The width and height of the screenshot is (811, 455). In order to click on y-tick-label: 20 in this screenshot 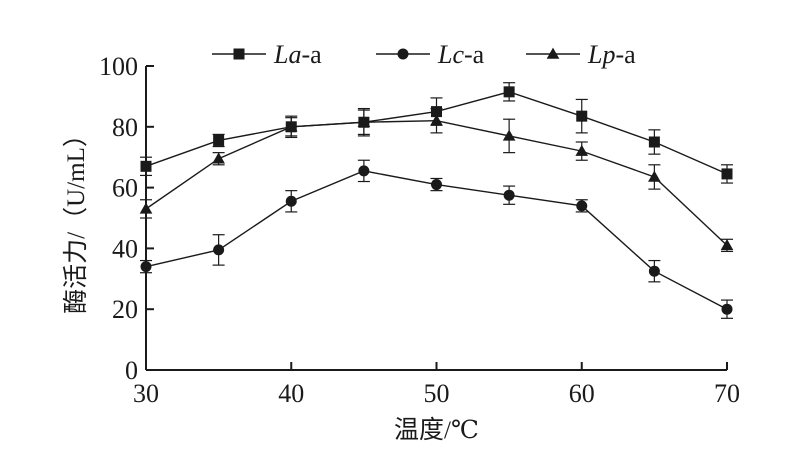, I will do `click(125, 309)`.